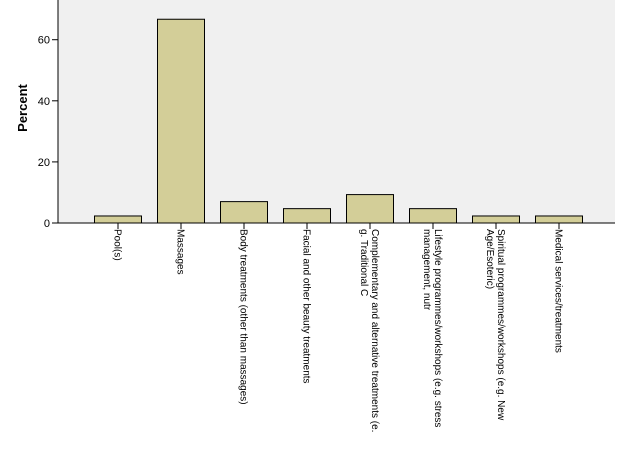 This screenshot has height=463, width=625. I want to click on x-tick-label-line: Massages, so click(180, 252).